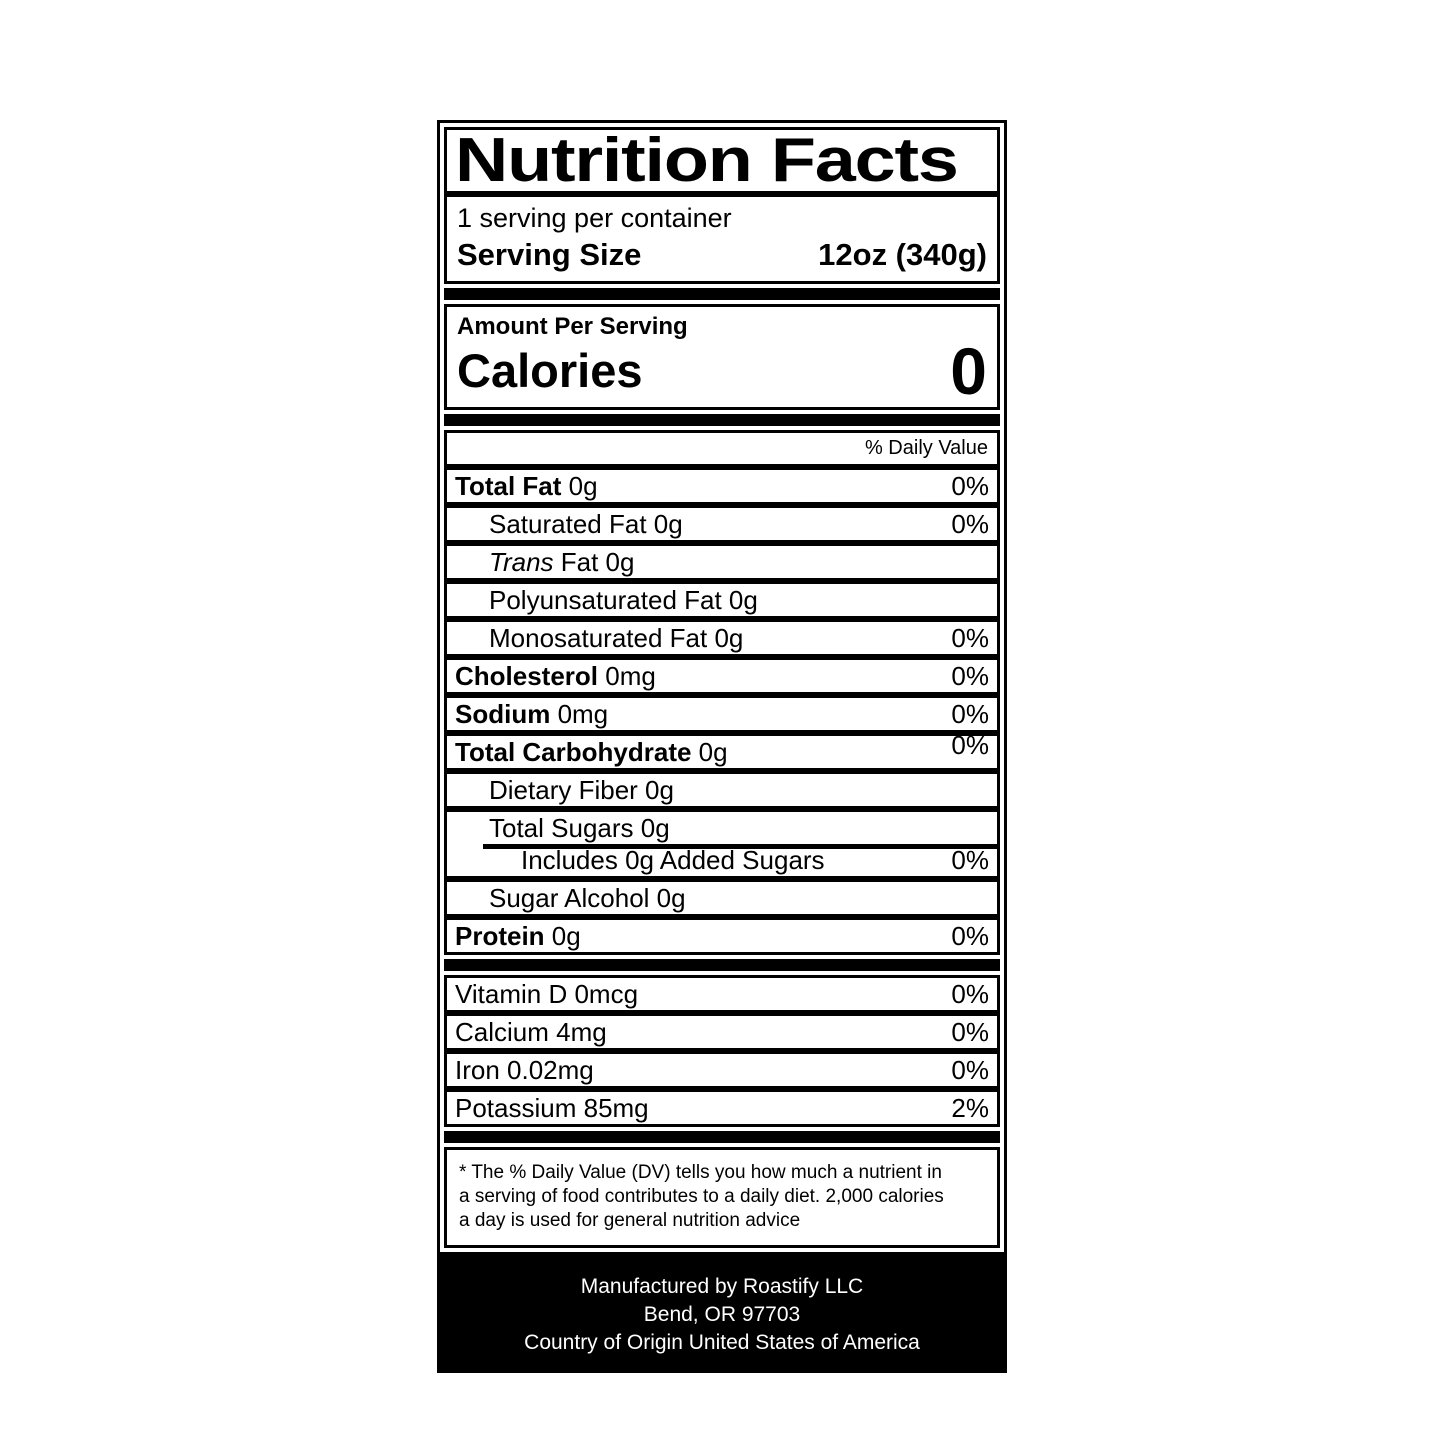 The width and height of the screenshot is (1445, 1445). Describe the element at coordinates (722, 994) in the screenshot. I see `row-vitamin-d: Vitamin D 0mcg 0%` at that location.